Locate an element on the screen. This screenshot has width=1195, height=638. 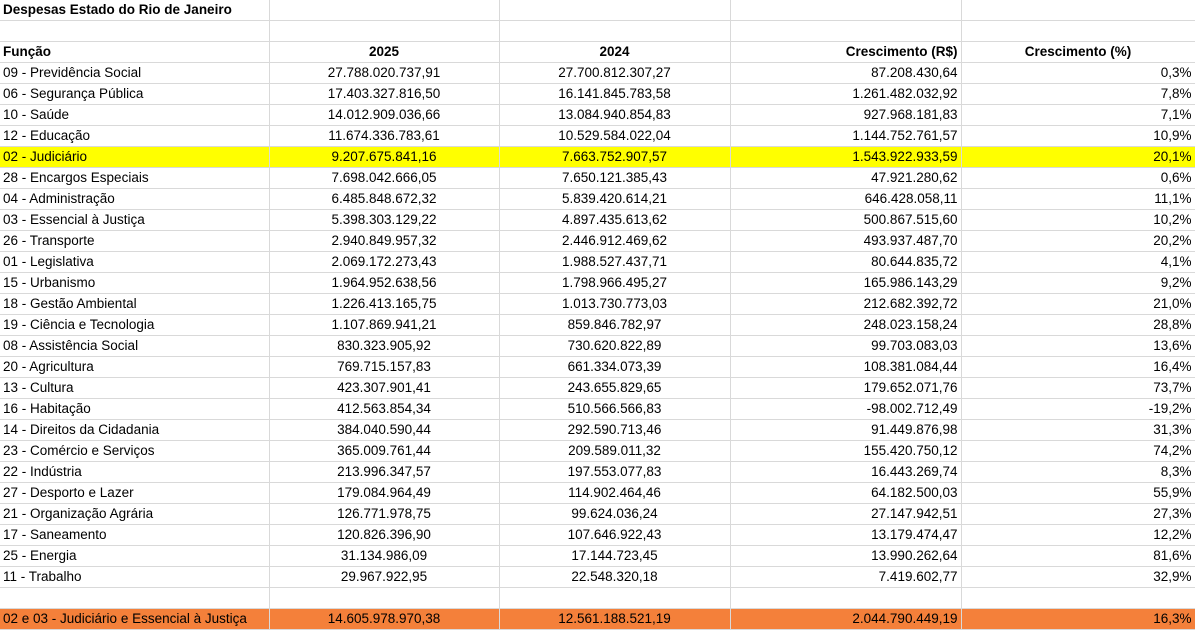
cell-funcao: 20 - Agricultura is located at coordinates (135, 367).